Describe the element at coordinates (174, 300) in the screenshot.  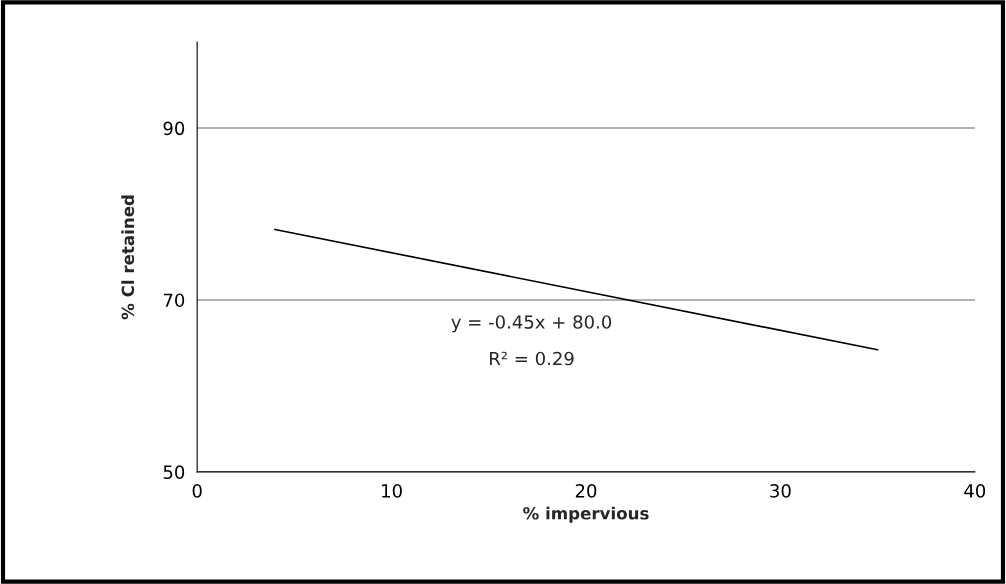
I see `y-tick-label: 70` at that location.